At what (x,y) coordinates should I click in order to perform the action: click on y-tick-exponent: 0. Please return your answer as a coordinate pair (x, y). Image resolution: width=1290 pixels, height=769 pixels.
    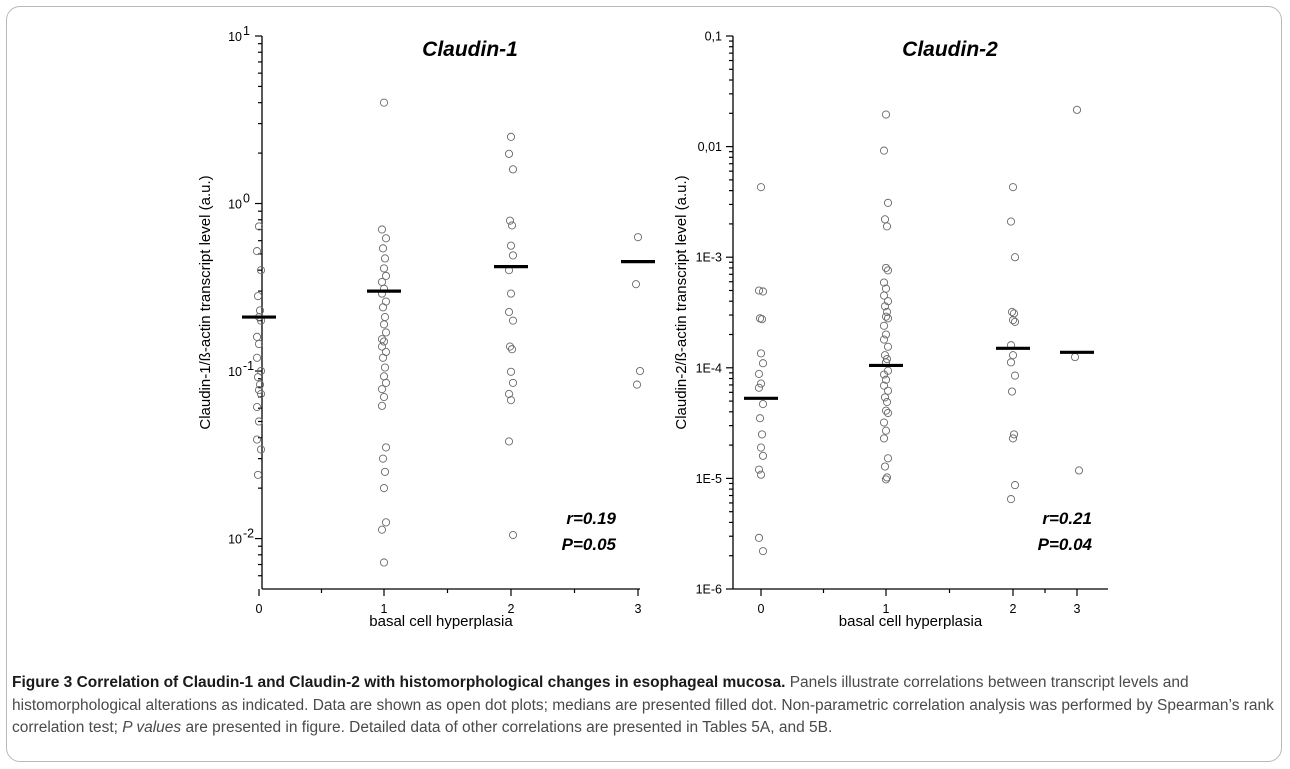
    Looking at the image, I should click on (246, 199).